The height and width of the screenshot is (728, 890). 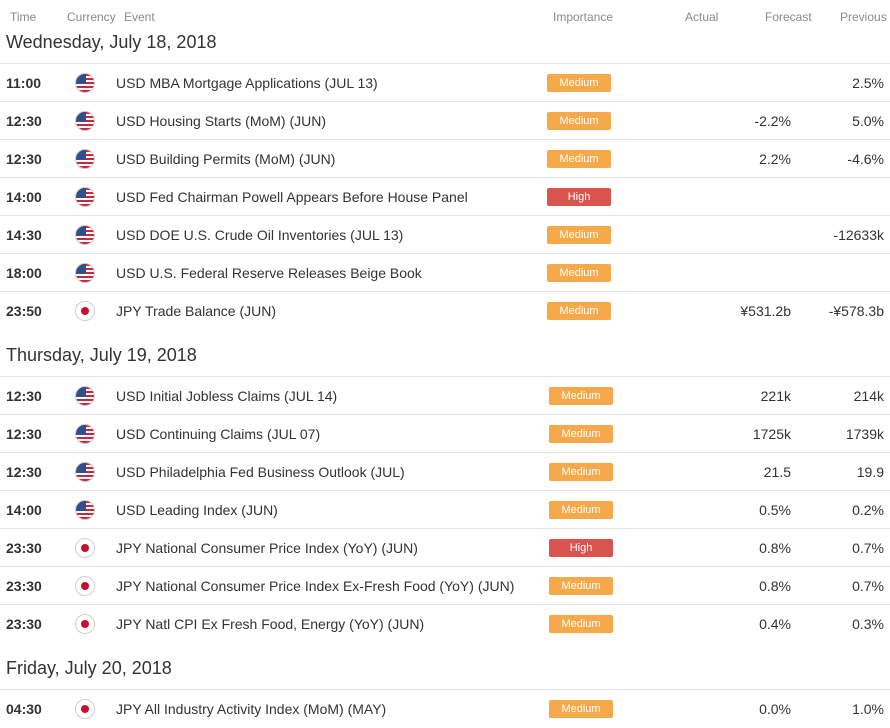 I want to click on day-heading: Wednesday, July 18, 2018, so click(x=111, y=42).